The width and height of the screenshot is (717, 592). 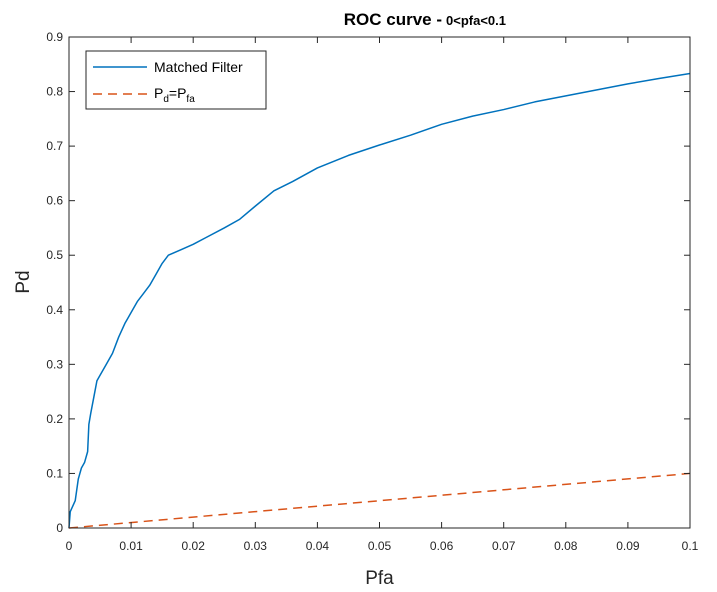 I want to click on chart-title-main: ROC curve -, so click(x=393, y=19).